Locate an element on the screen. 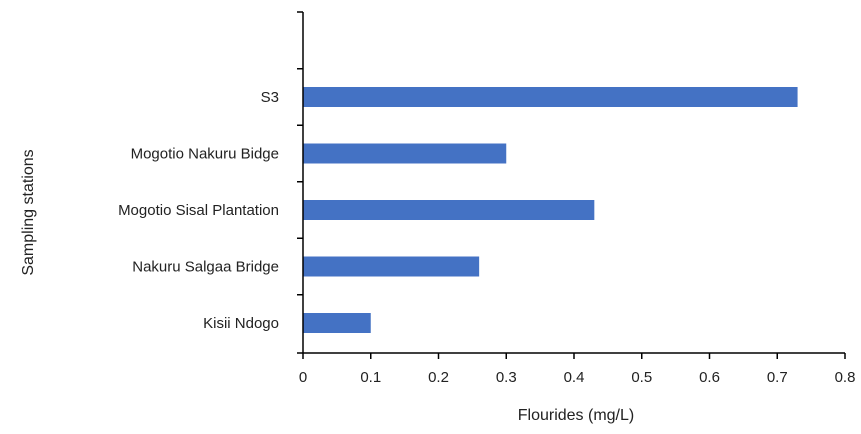 This screenshot has height=434, width=861. y-ticks is located at coordinates (300, 182).